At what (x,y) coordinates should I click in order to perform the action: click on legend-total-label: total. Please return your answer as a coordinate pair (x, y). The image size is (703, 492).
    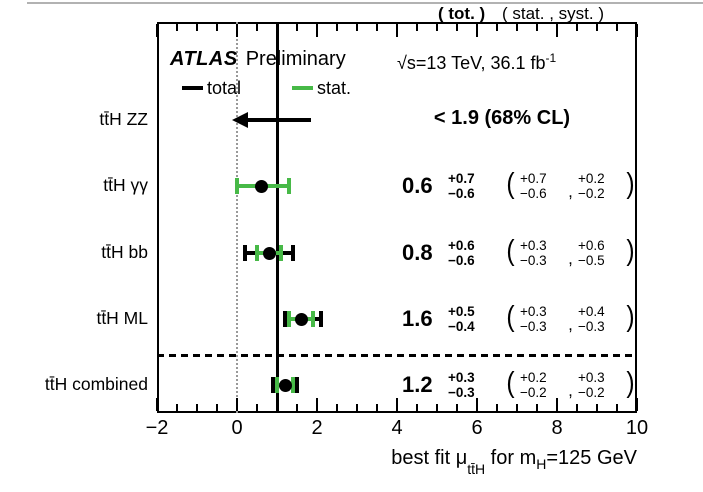
    Looking at the image, I should click on (224, 88).